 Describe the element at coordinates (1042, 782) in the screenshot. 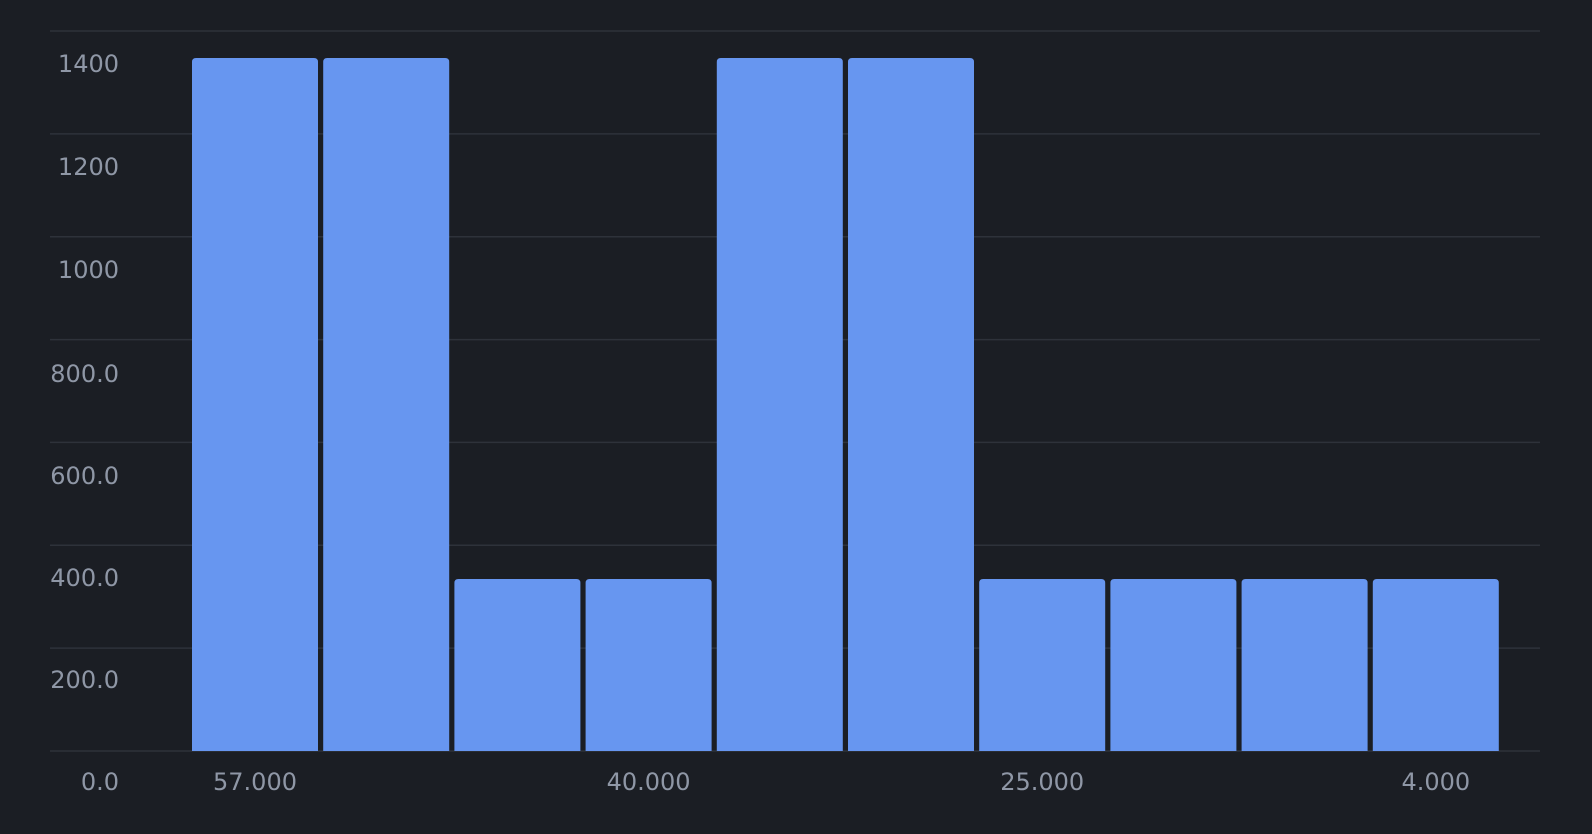

I see `x-tick-label: 25.000` at that location.